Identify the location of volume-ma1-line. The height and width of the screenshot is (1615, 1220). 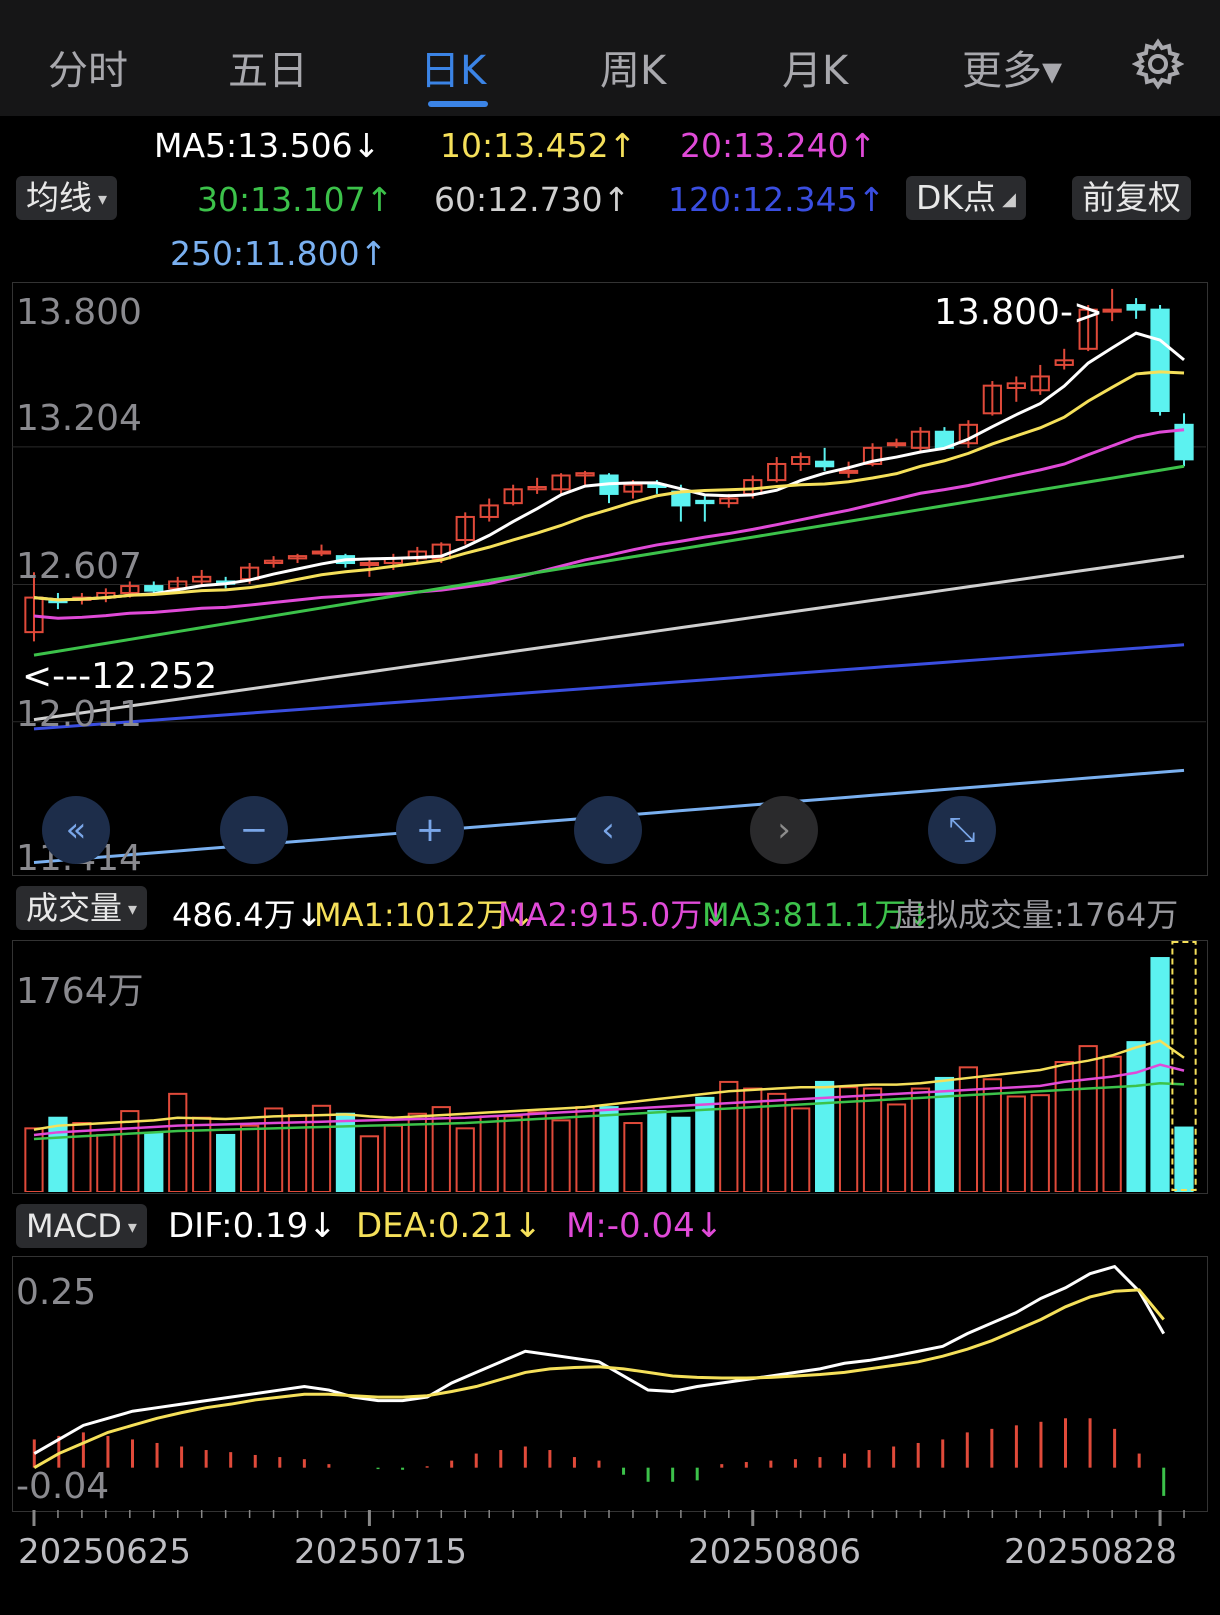
(609, 1085).